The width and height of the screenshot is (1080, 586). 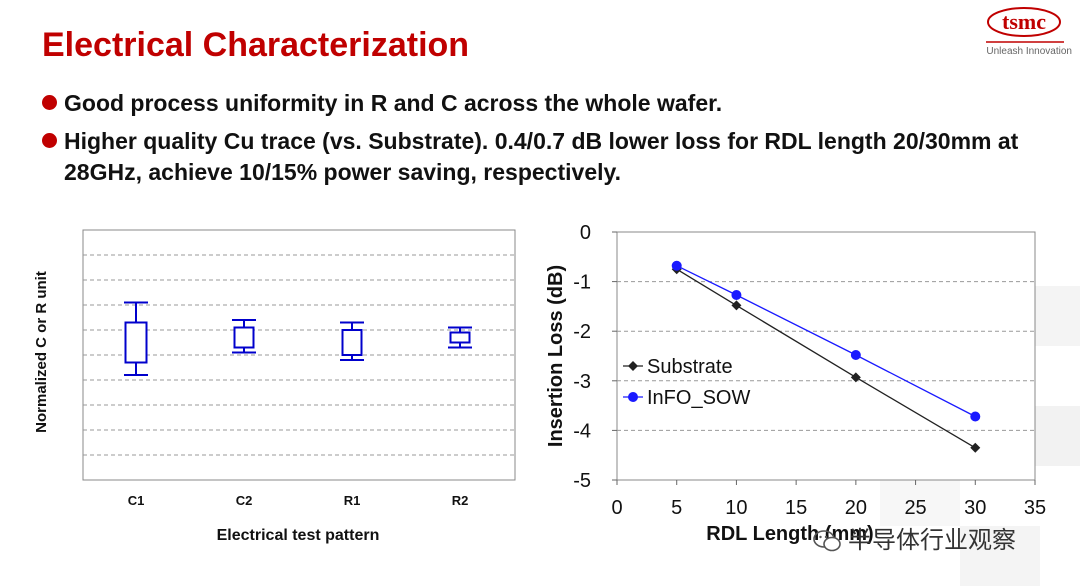 What do you see at coordinates (736, 508) in the screenshot?
I see `line-xtick-label: 10` at bounding box center [736, 508].